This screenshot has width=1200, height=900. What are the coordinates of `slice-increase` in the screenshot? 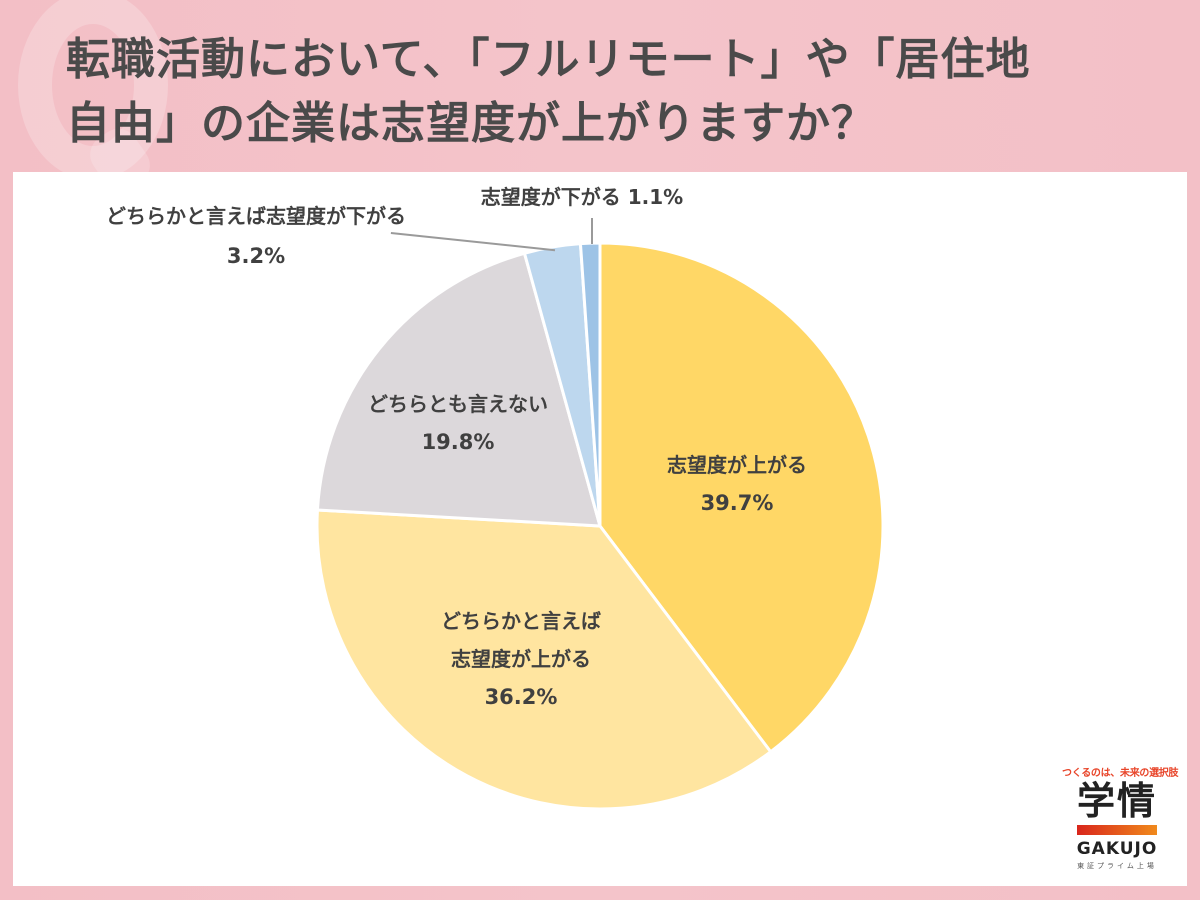 It's located at (741, 497).